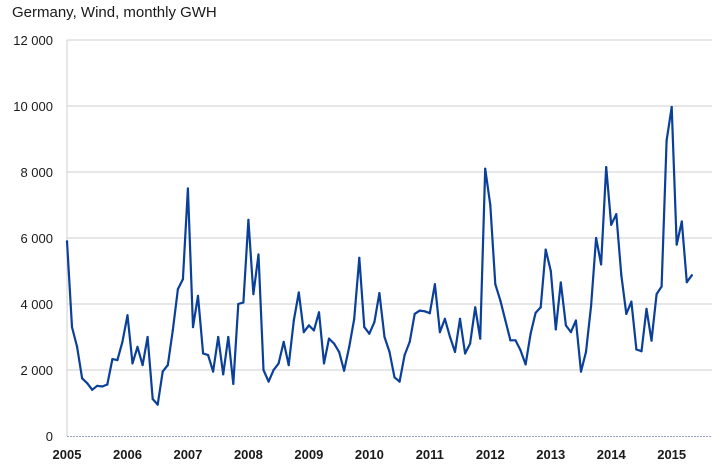  What do you see at coordinates (369, 454) in the screenshot?
I see `x-tick-label: 2010` at bounding box center [369, 454].